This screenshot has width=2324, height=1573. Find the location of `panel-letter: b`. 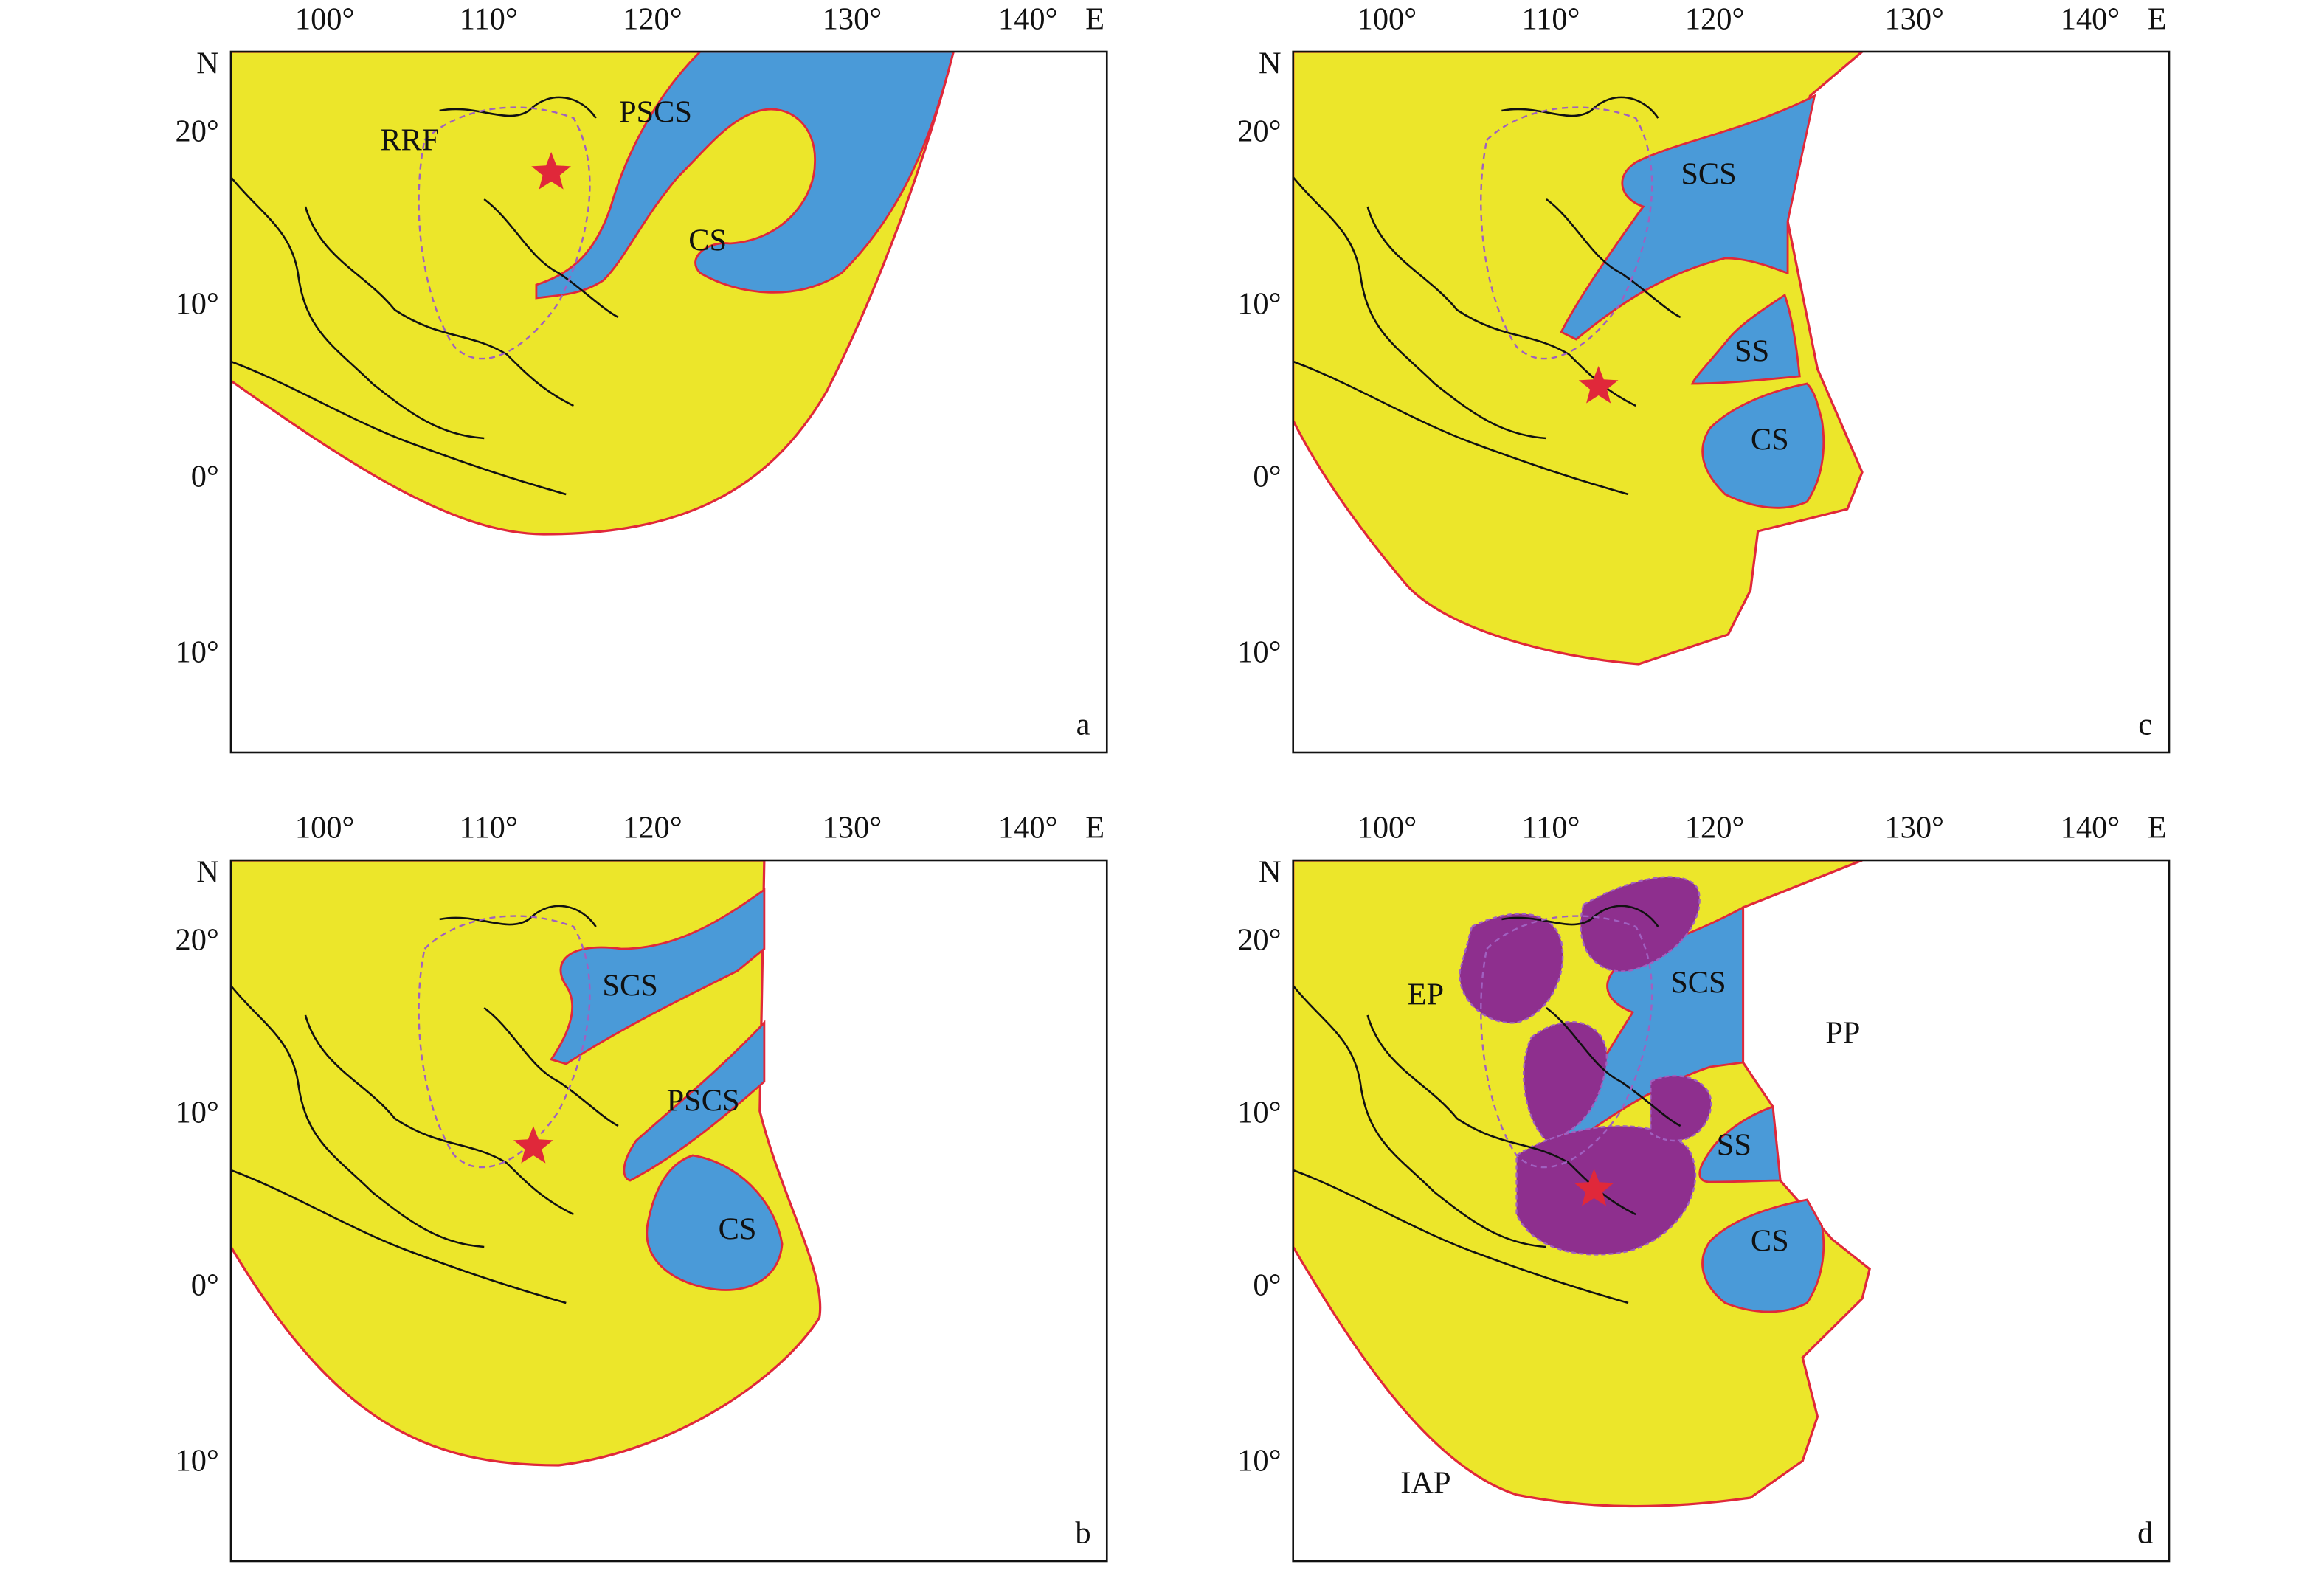

panel-letter: b is located at coordinates (1082, 1533).